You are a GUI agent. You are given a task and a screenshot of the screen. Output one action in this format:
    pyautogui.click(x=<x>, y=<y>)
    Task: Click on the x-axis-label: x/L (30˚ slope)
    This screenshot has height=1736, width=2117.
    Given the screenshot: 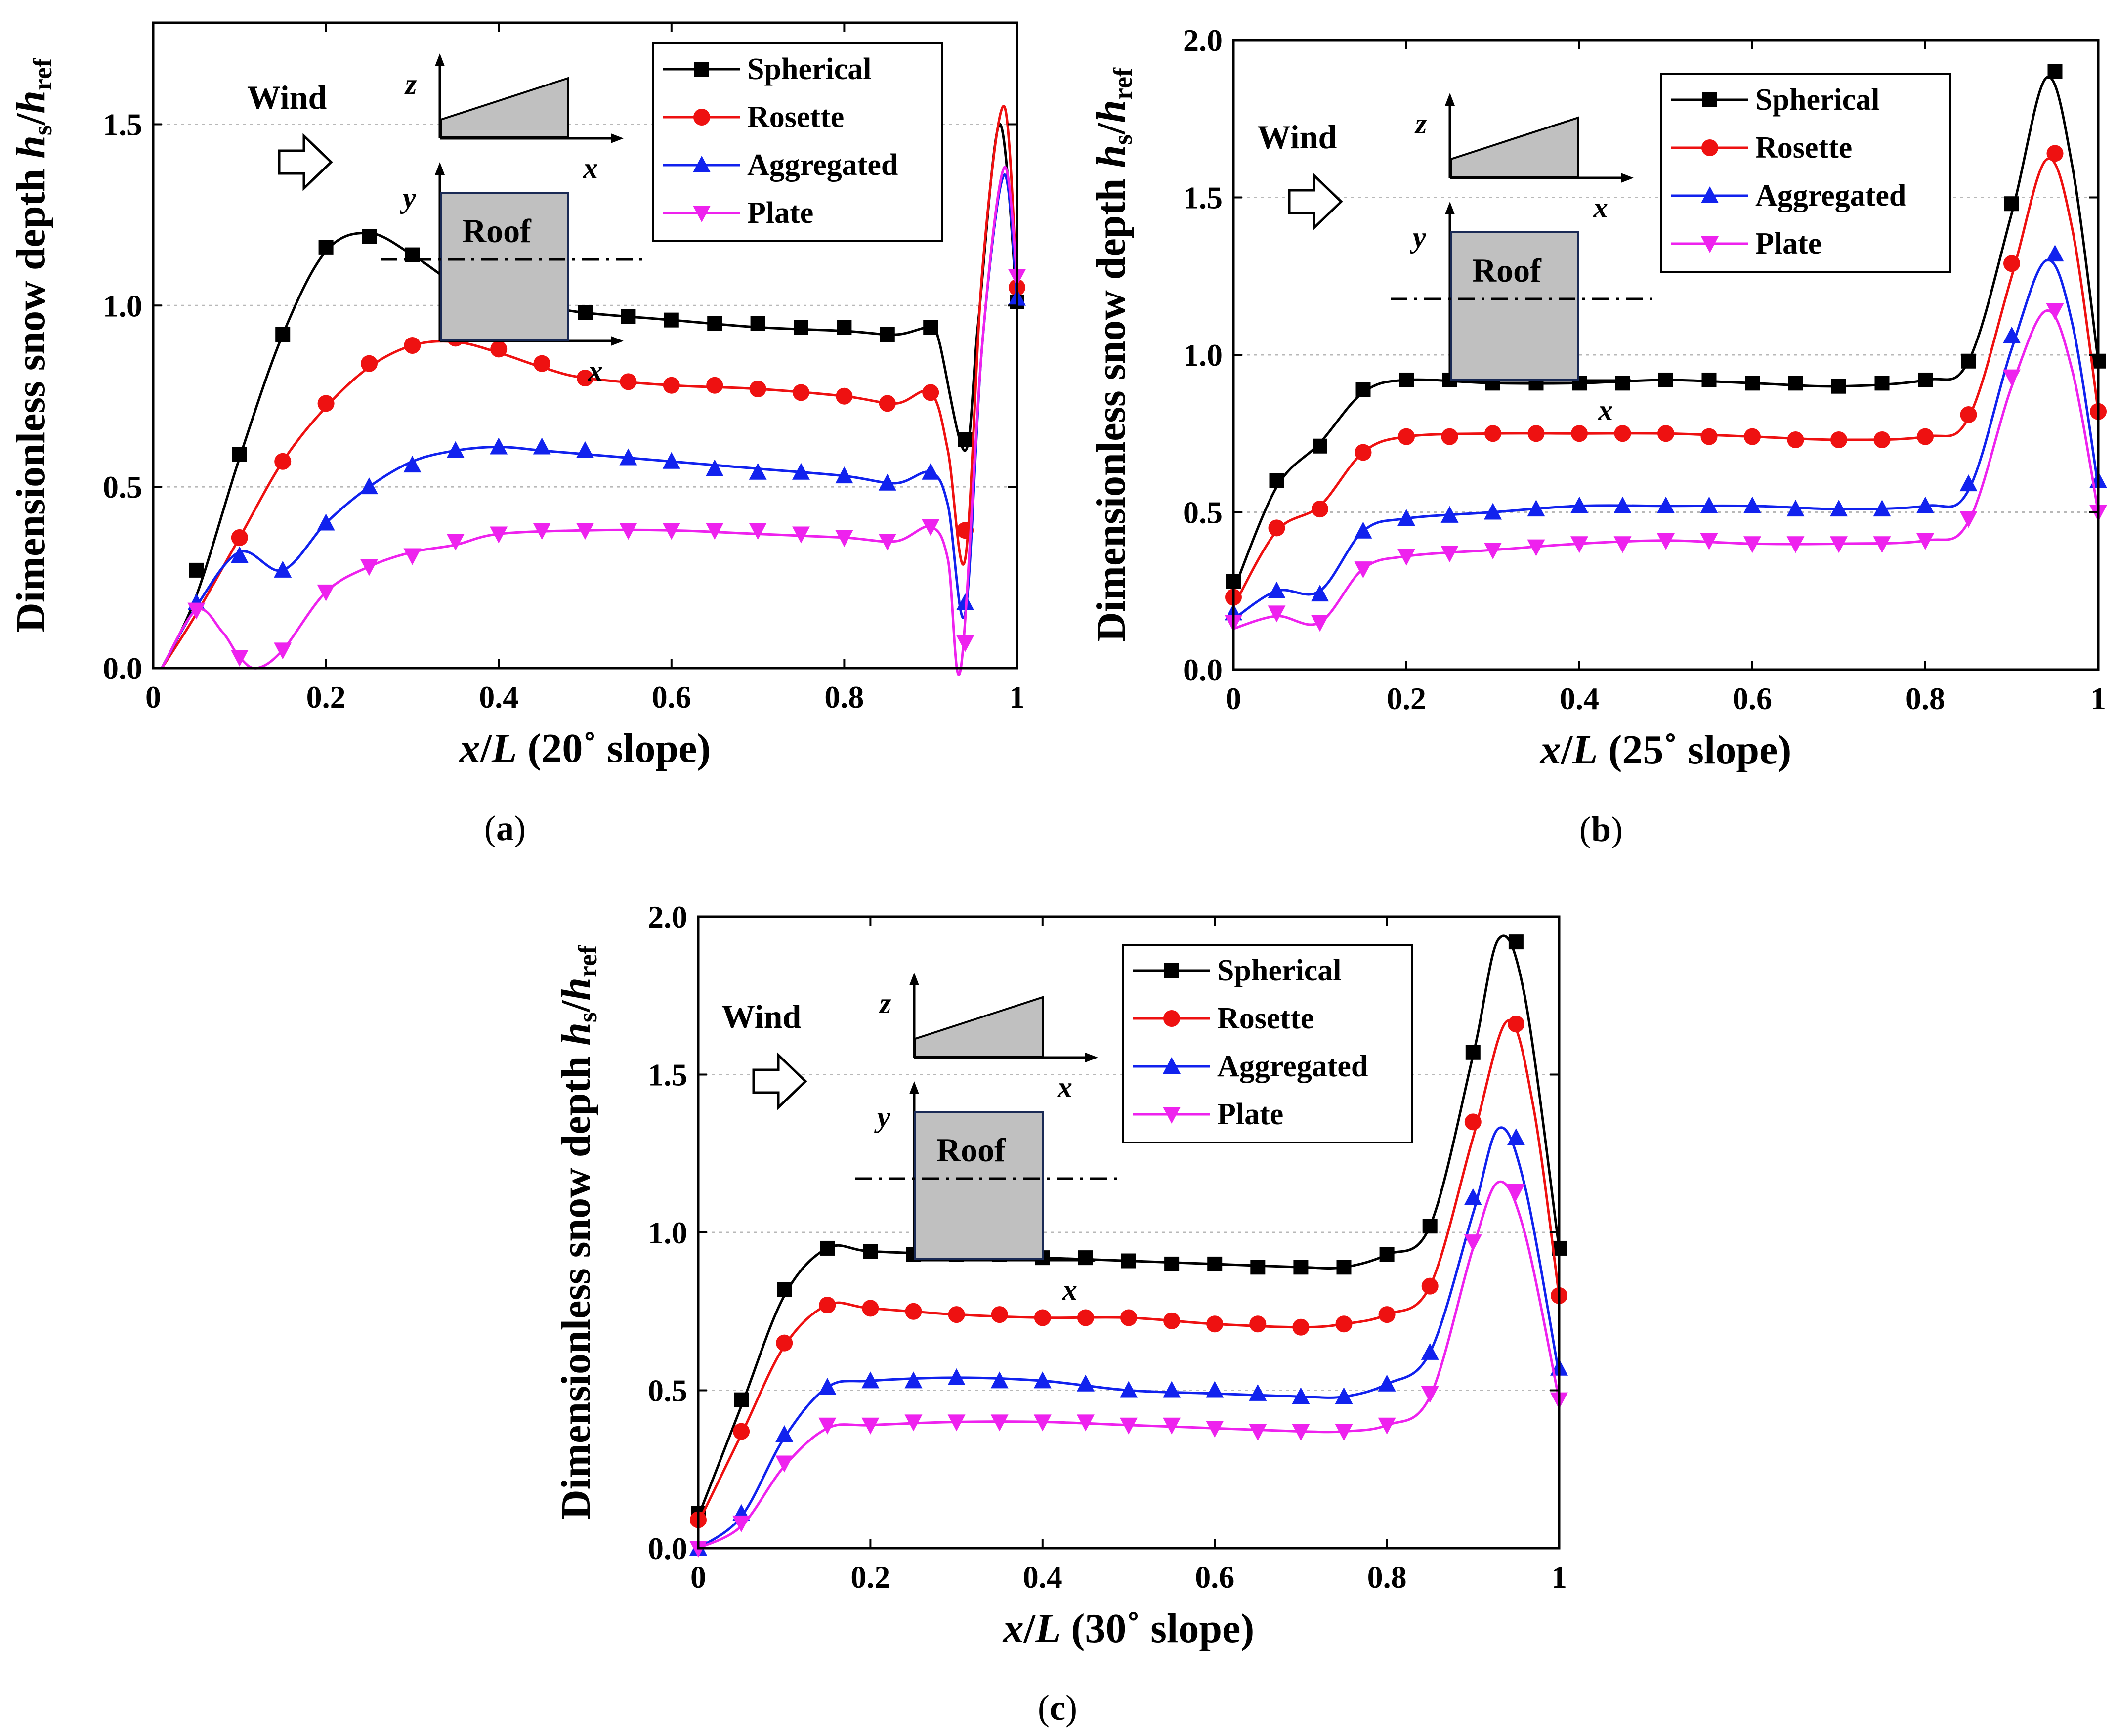 What is the action you would take?
    pyautogui.click(x=1128, y=1628)
    